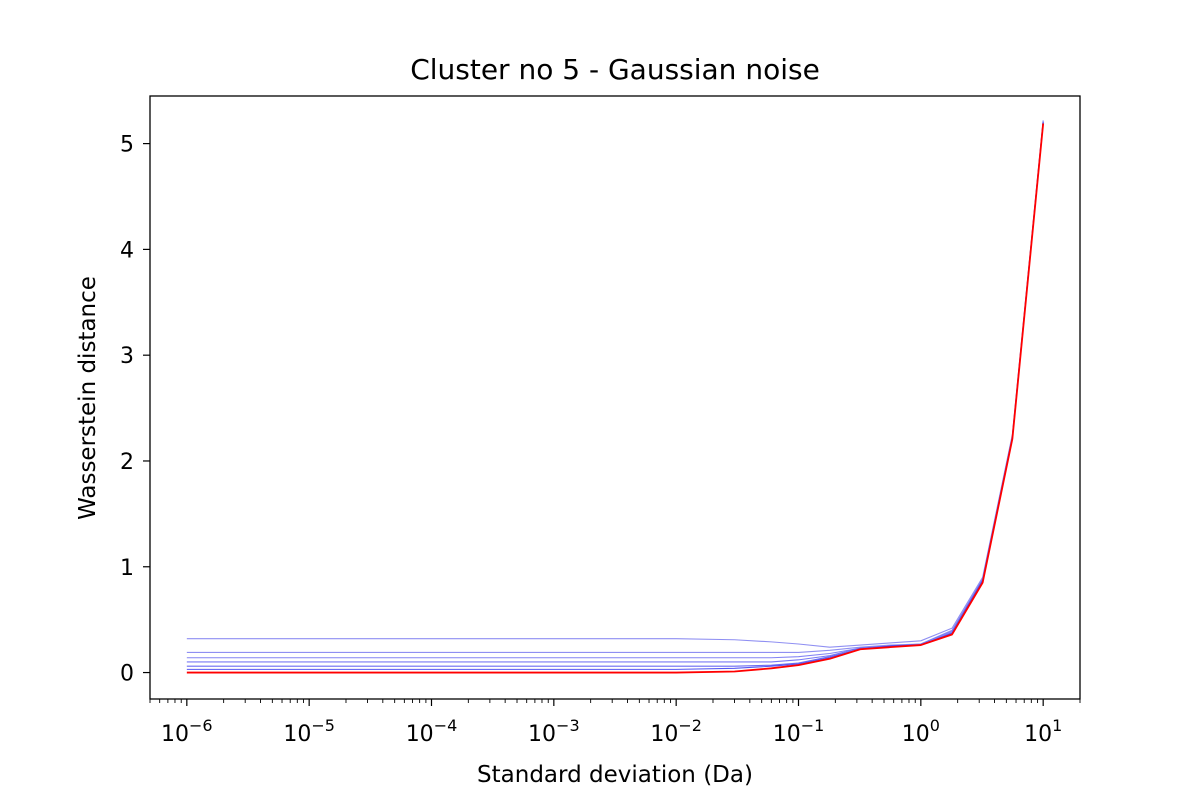  I want to click on x-tick-label: 10⁻³, so click(554, 731).